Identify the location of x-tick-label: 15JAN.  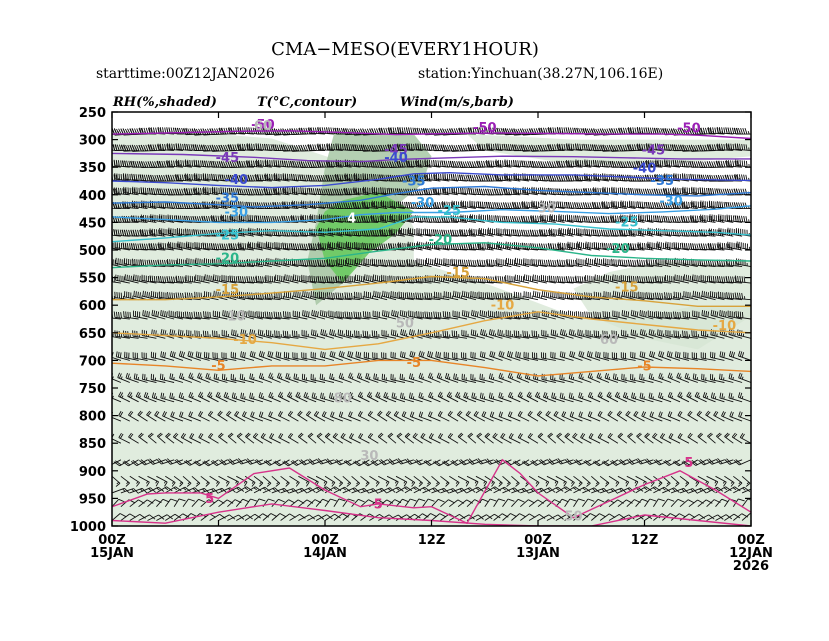
(112, 553).